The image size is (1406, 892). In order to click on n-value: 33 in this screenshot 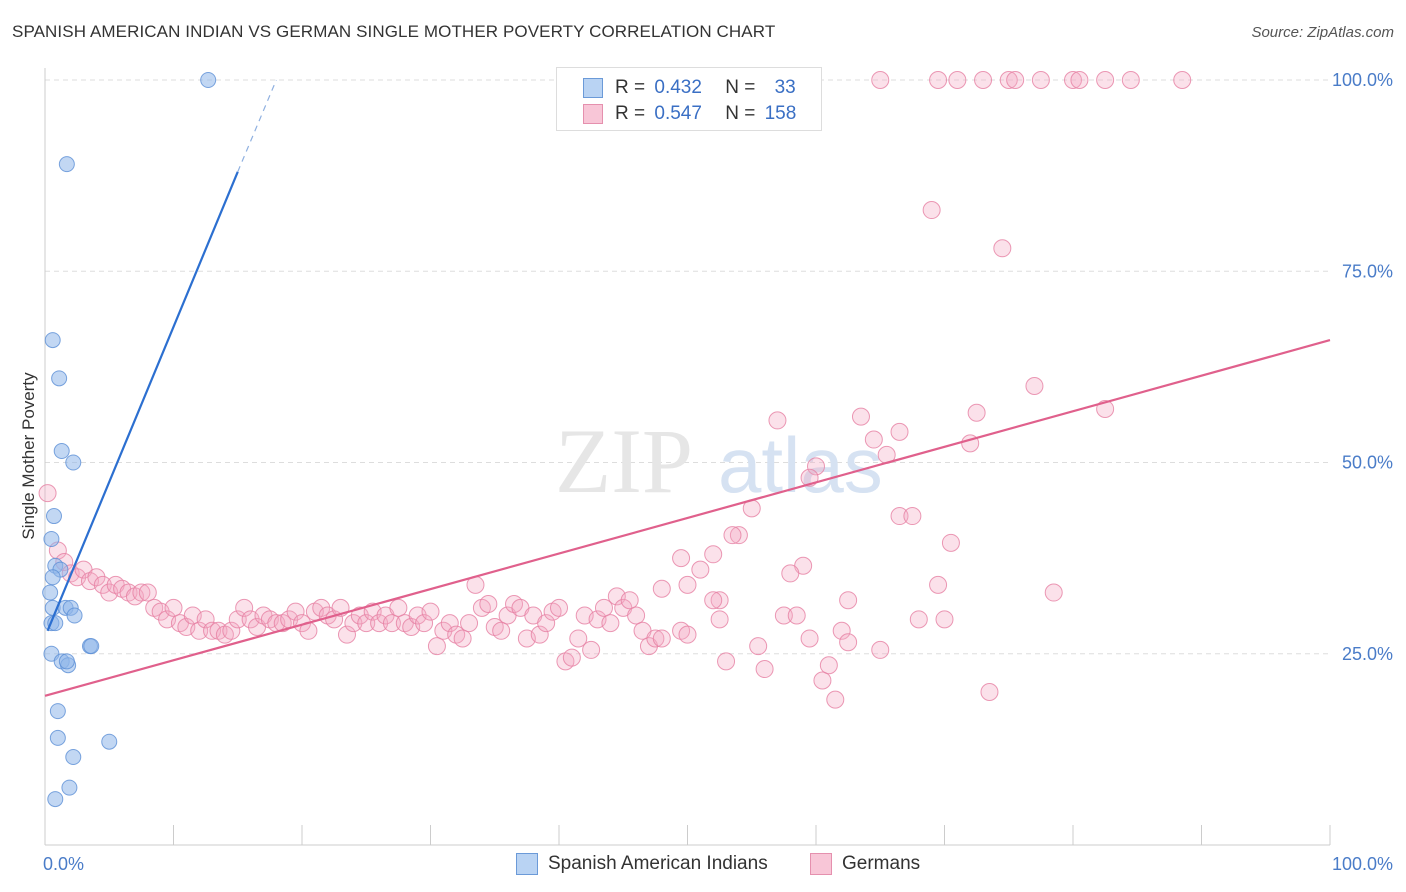, I will do `click(785, 87)`.